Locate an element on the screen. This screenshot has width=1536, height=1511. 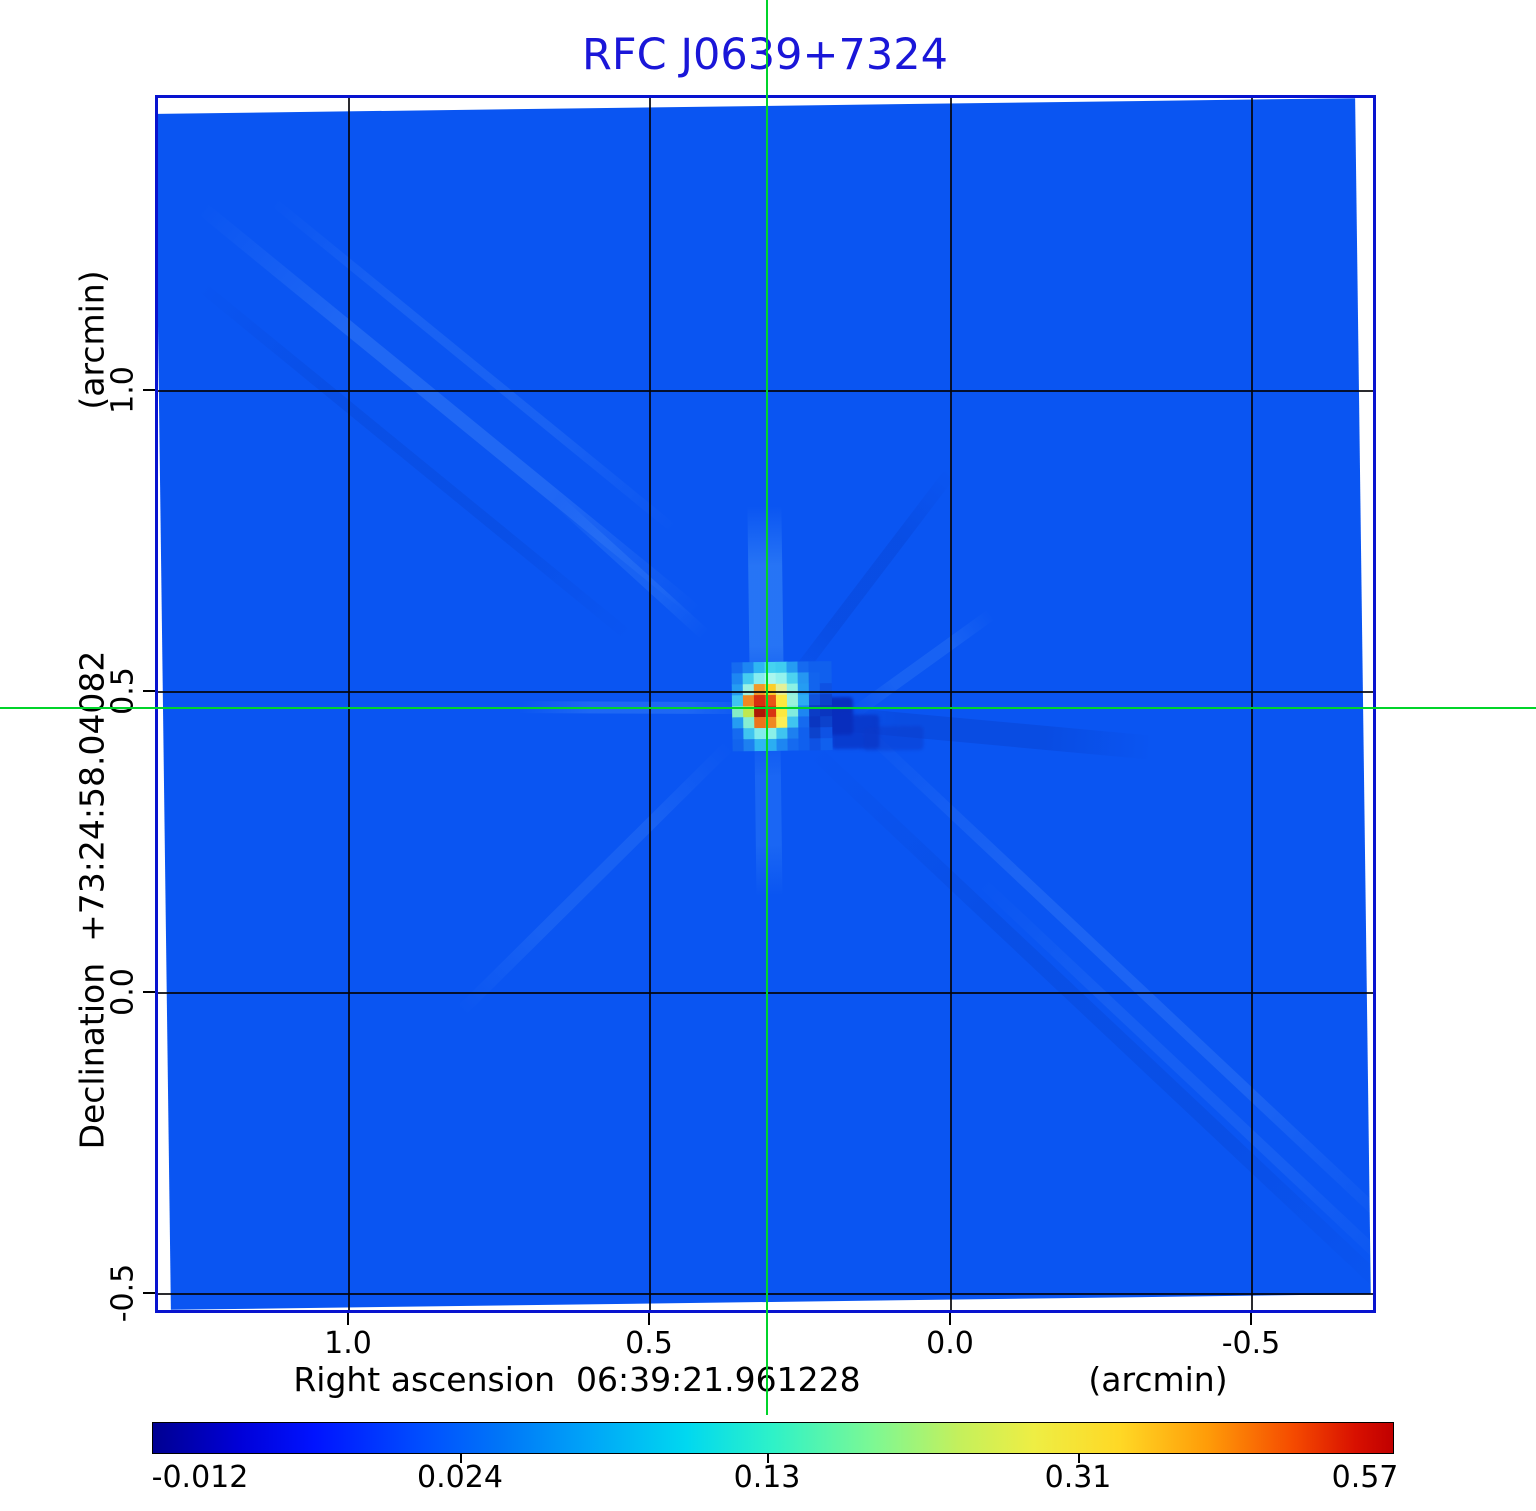
colorbar-gradient is located at coordinates (773, 1438).